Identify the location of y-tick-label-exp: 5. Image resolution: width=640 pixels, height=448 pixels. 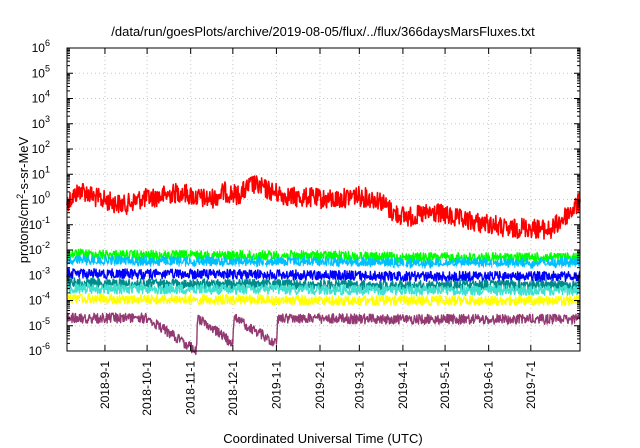
(47, 68).